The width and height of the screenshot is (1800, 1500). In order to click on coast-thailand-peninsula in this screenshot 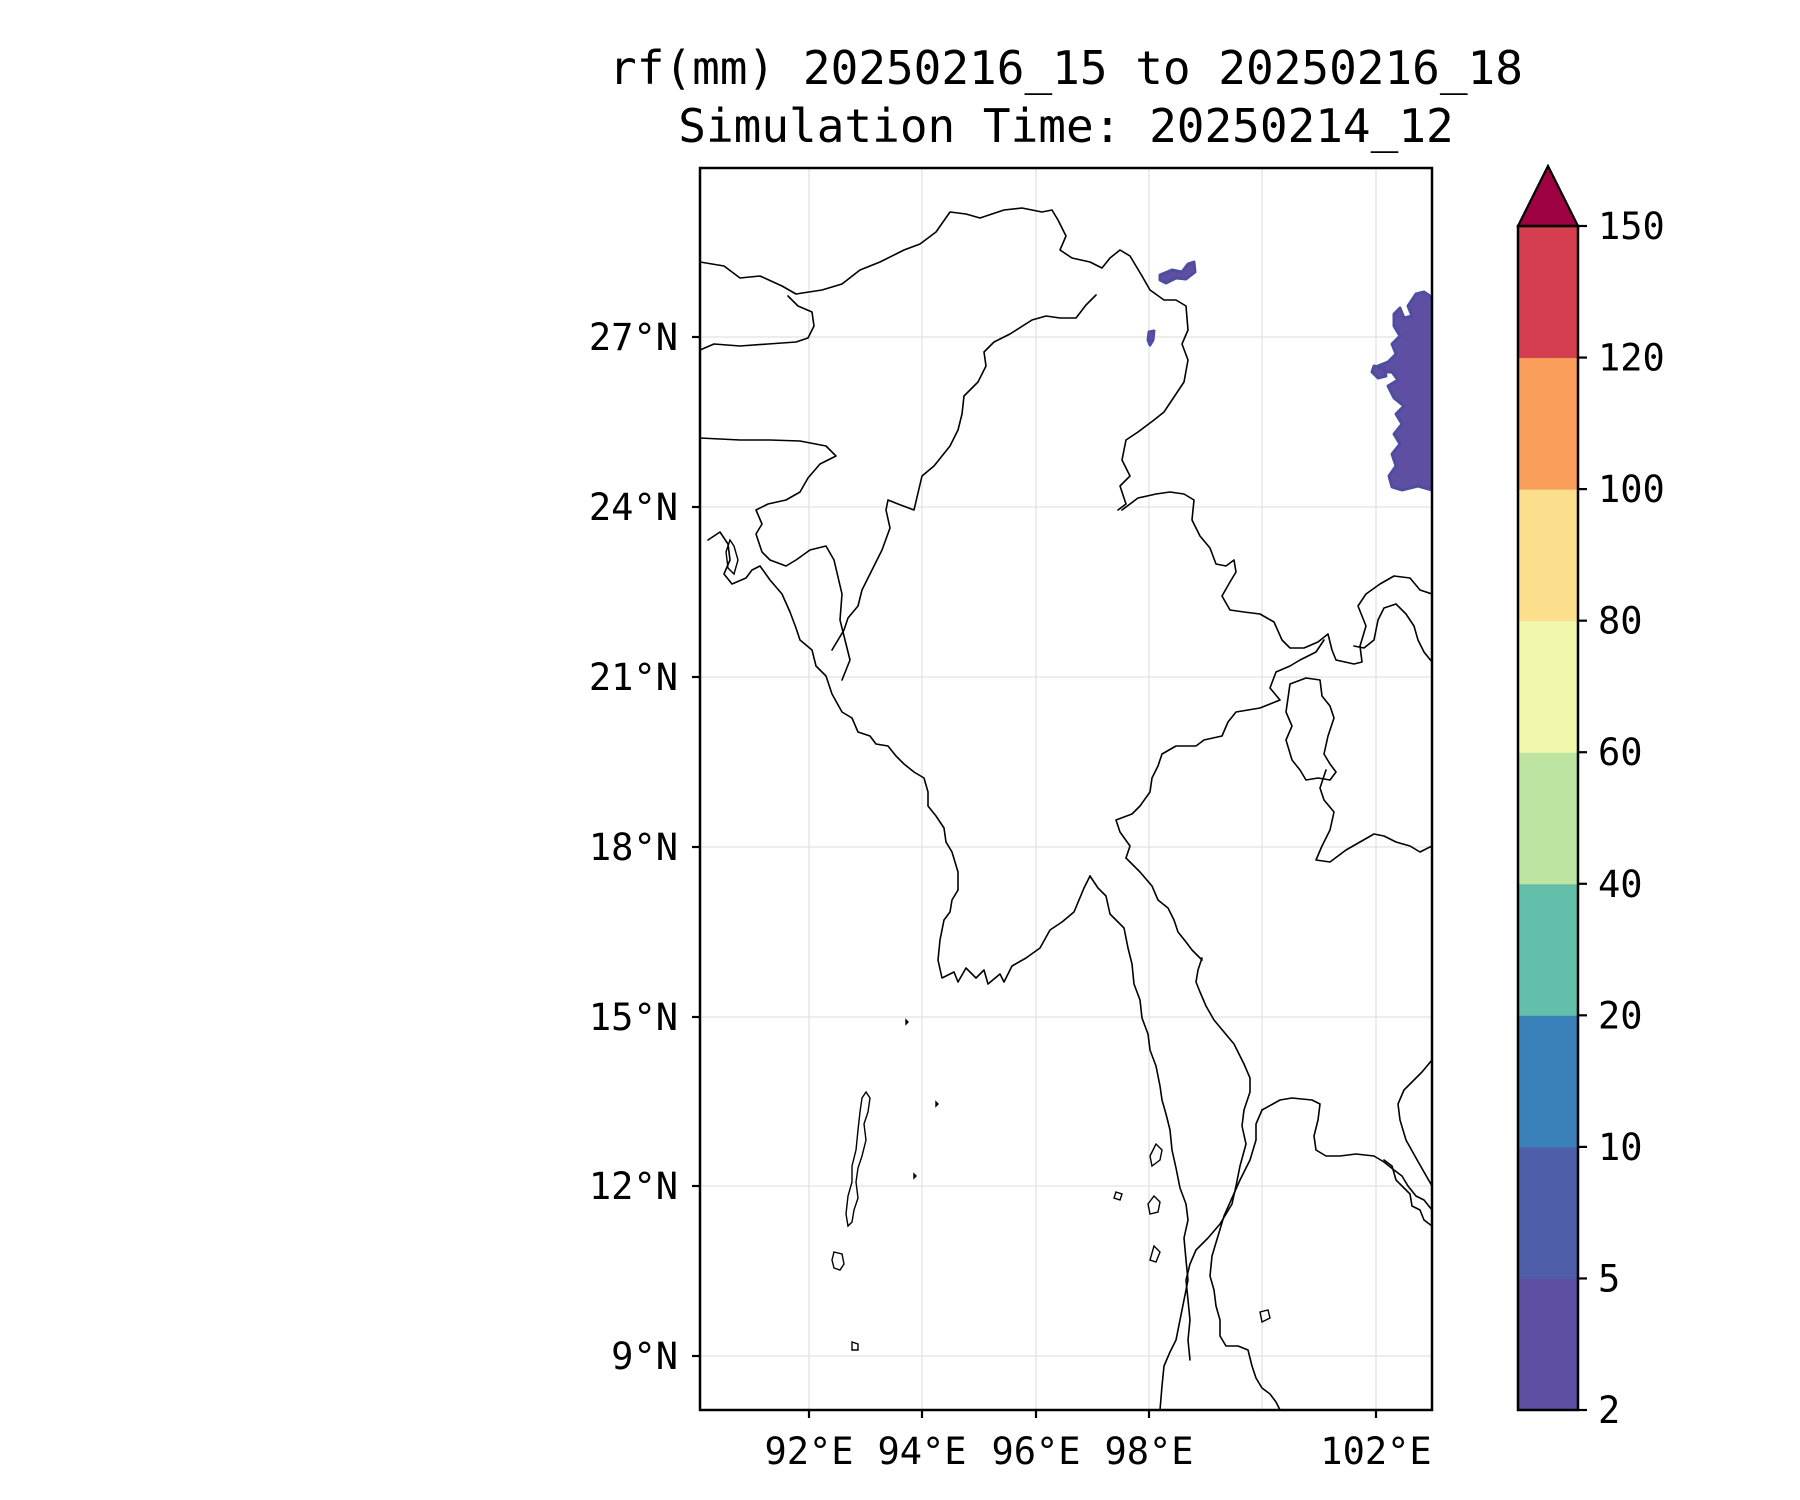, I will do `click(1245, 1259)`.